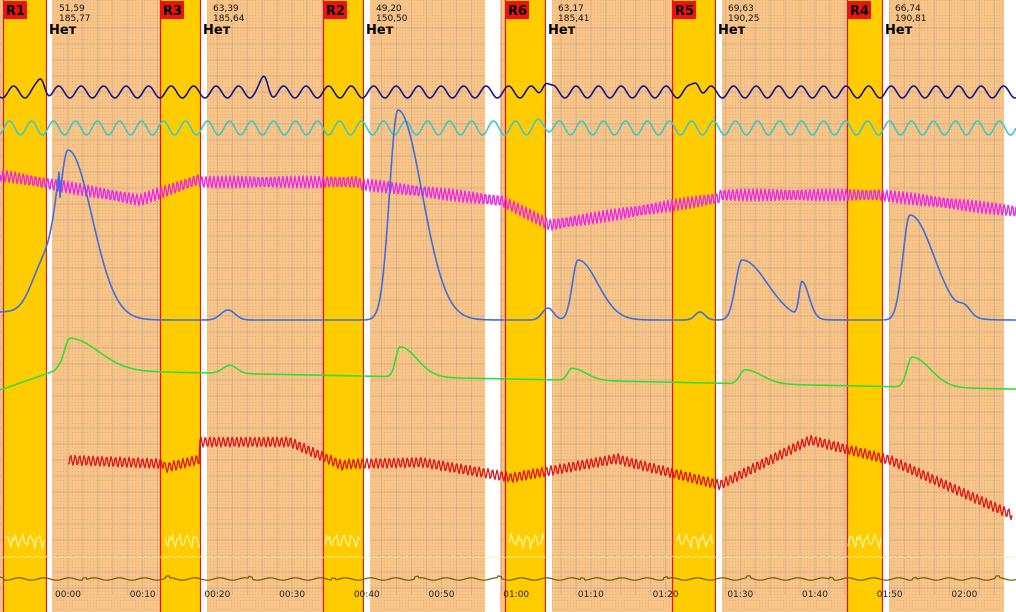 This screenshot has height=612, width=1016. I want to click on question-label: R2, so click(335, 11).